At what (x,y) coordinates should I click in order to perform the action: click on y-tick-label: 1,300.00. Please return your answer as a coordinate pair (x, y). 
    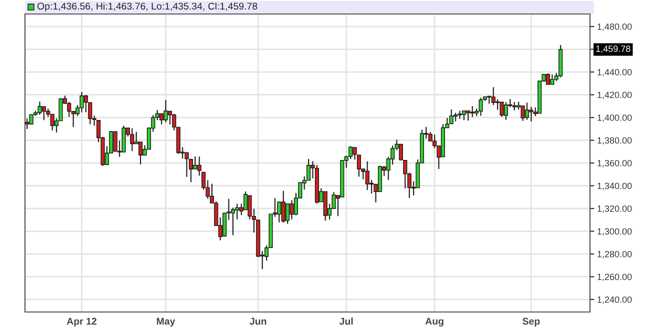
    Looking at the image, I should click on (615, 232).